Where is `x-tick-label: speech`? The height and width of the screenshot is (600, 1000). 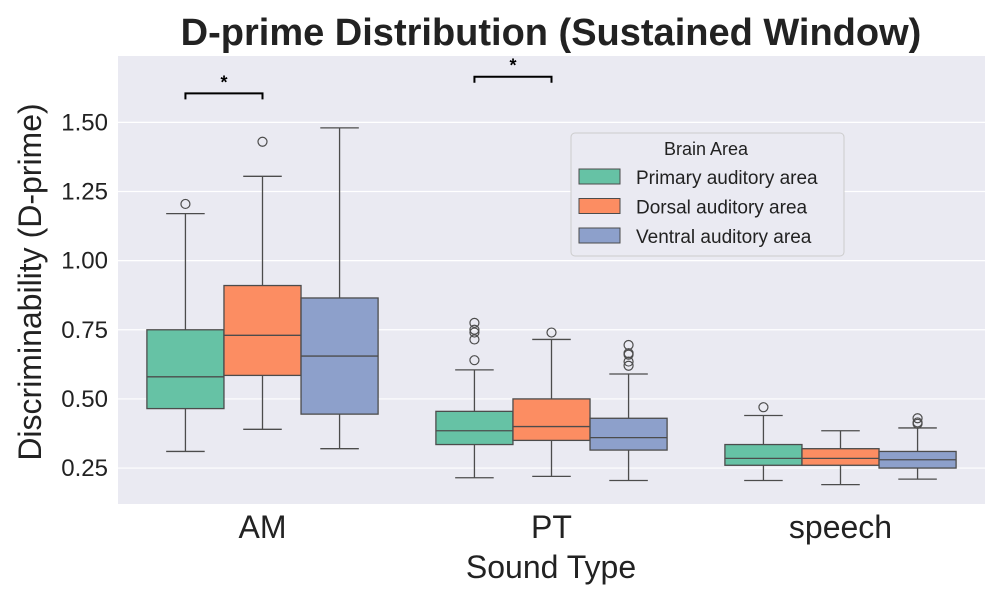 x-tick-label: speech is located at coordinates (840, 527).